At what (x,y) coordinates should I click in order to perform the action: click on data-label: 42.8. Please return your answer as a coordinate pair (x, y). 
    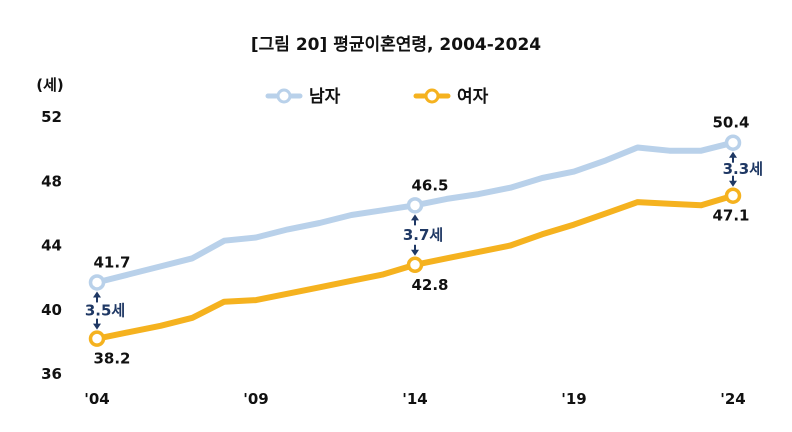
    Looking at the image, I should click on (429, 285).